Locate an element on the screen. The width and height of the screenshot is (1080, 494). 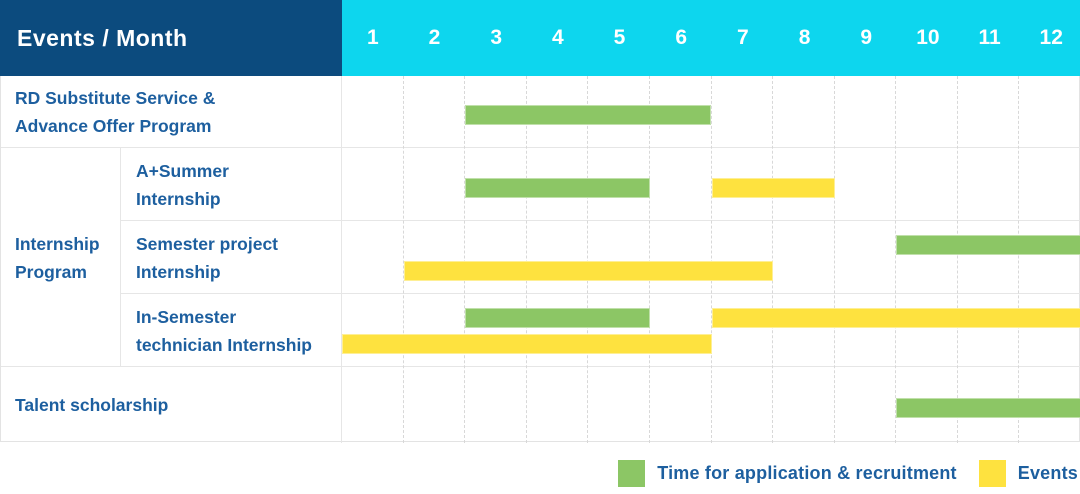
header-title-cell: Events / Month is located at coordinates (171, 38).